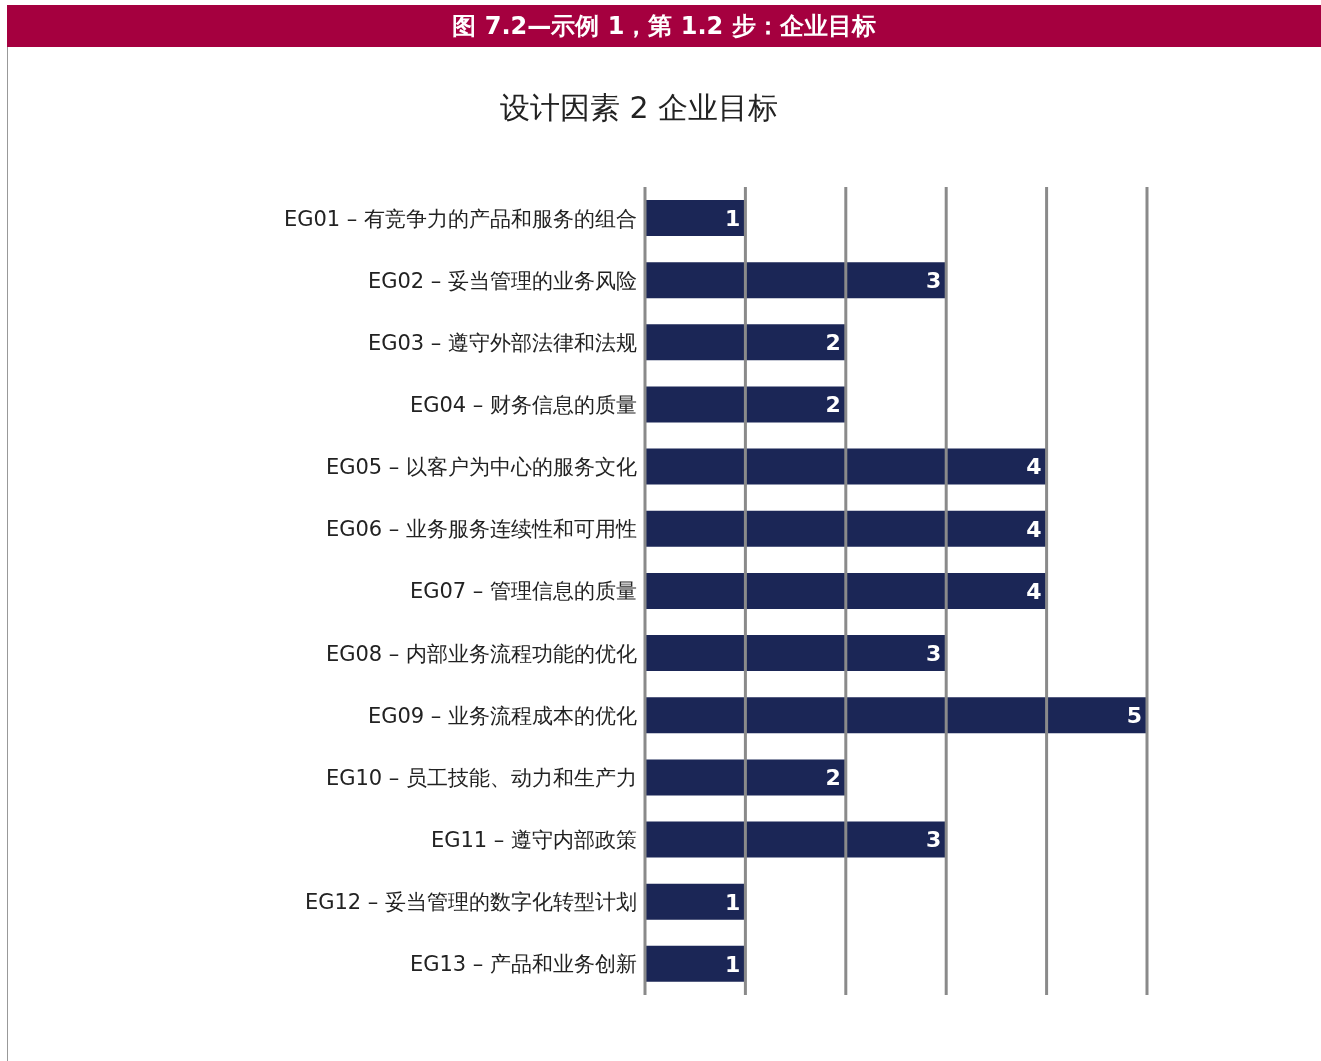  What do you see at coordinates (502, 342) in the screenshot?
I see `y-tick-label: EG03 – 遵守外部法律和法规` at bounding box center [502, 342].